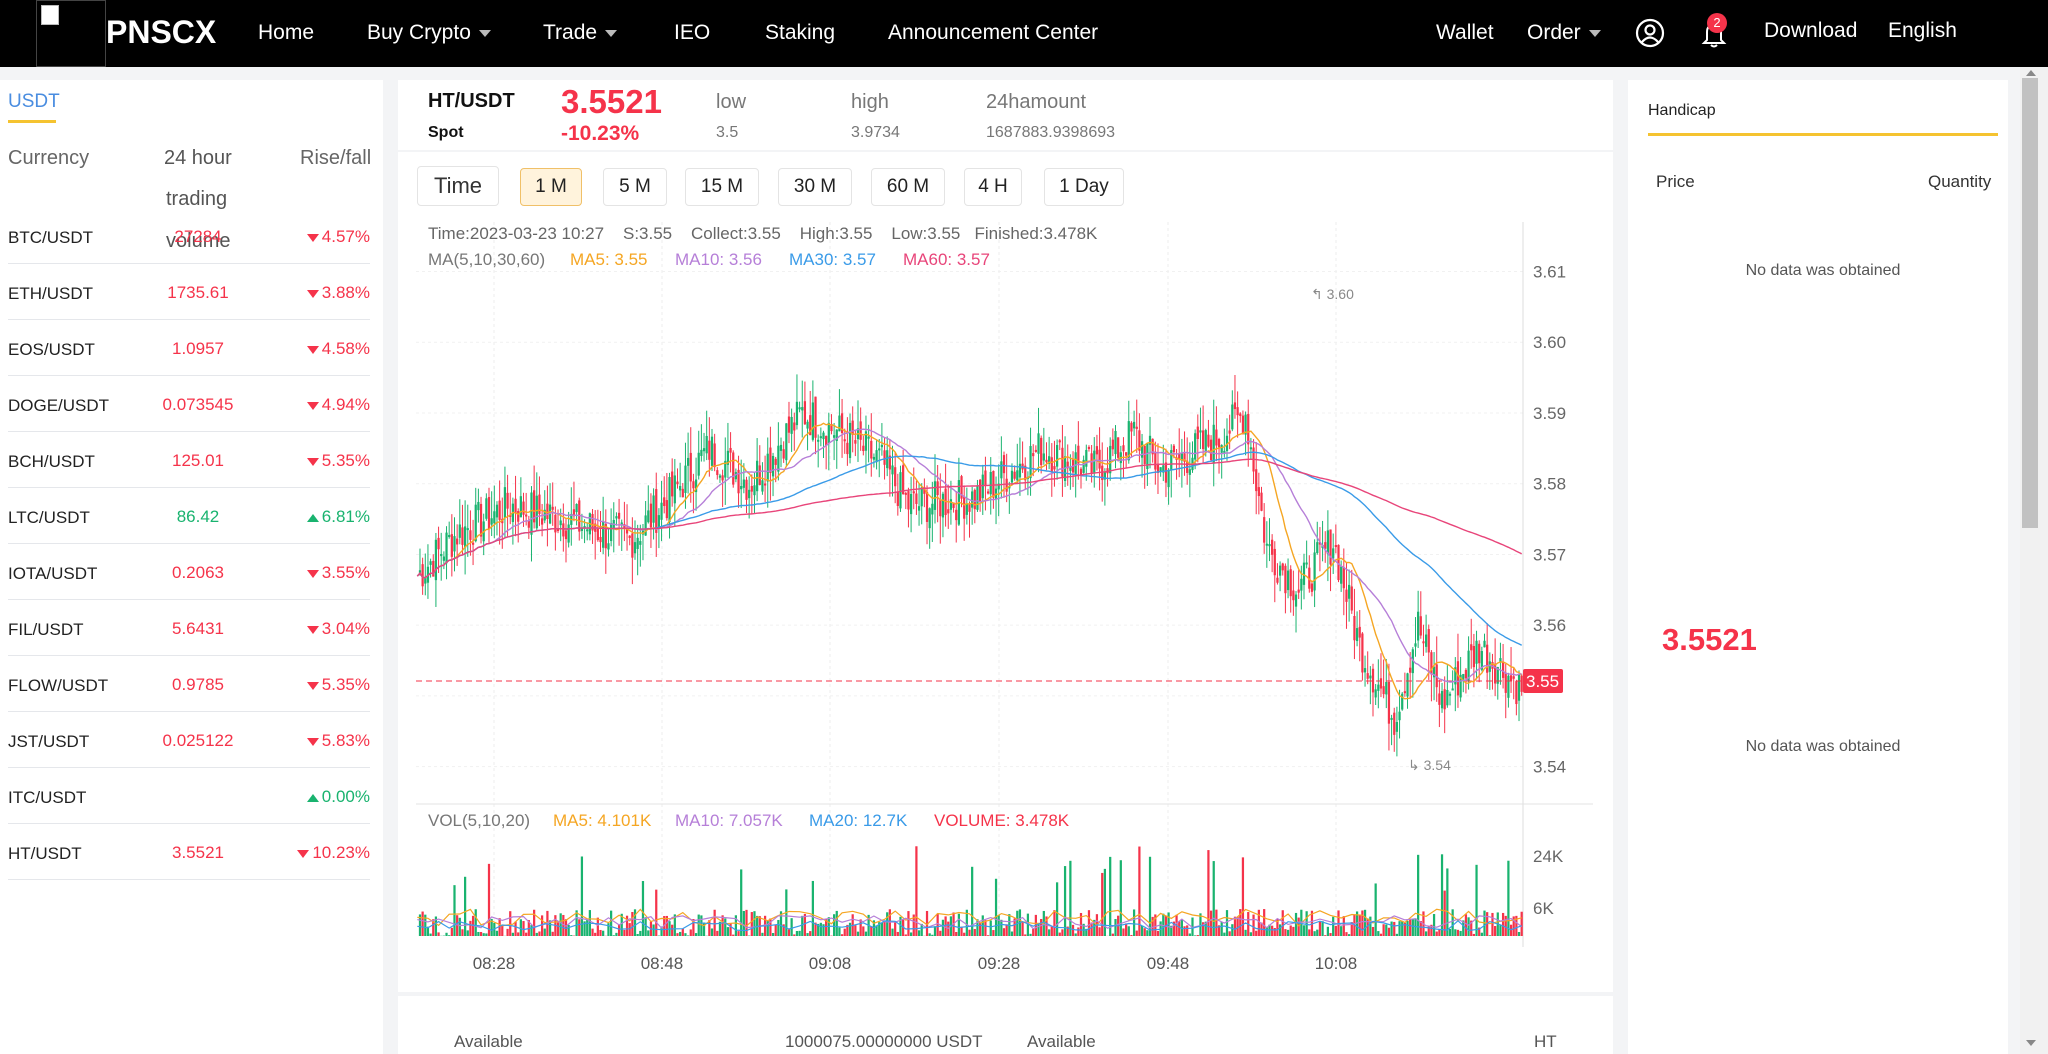 The image size is (2048, 1054). What do you see at coordinates (189, 852) in the screenshot?
I see `market-row: HT/USDT 3.5521 10.23%` at bounding box center [189, 852].